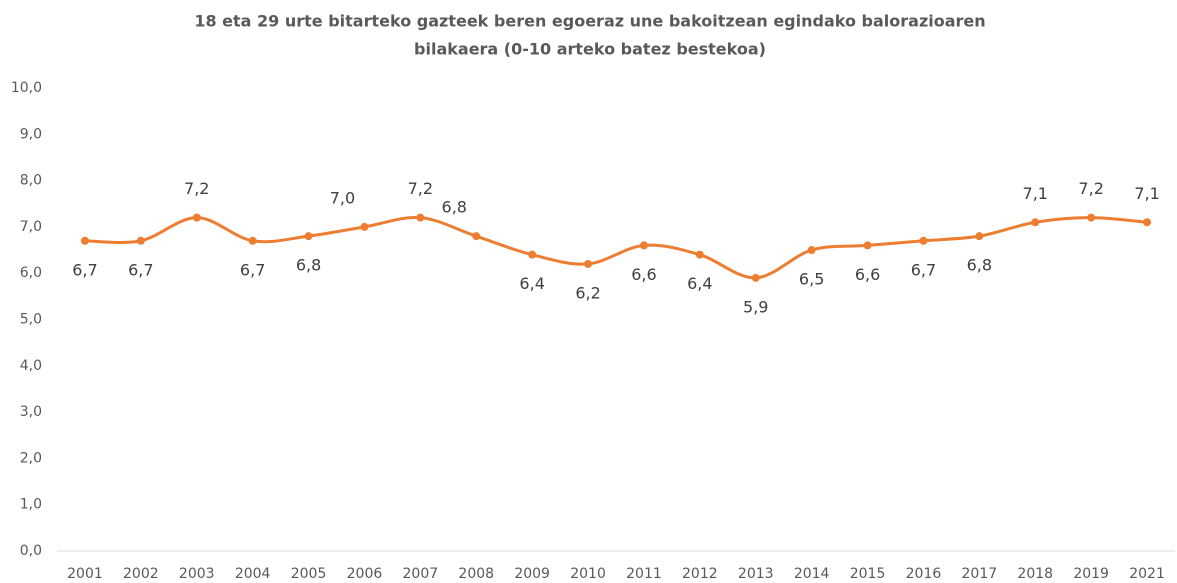  I want to click on x-tick-label: 2019, so click(1091, 574).